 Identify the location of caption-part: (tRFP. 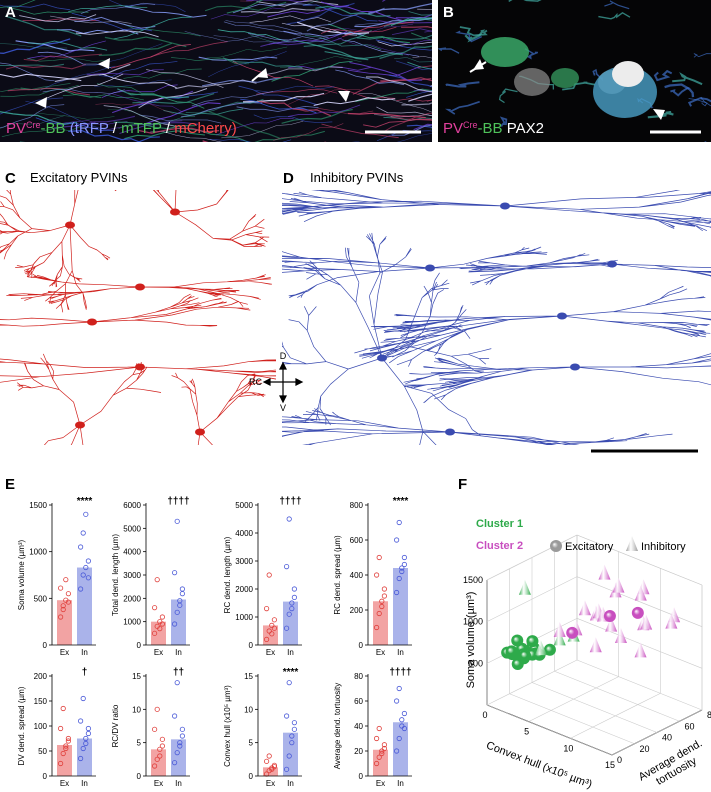
(87, 128).